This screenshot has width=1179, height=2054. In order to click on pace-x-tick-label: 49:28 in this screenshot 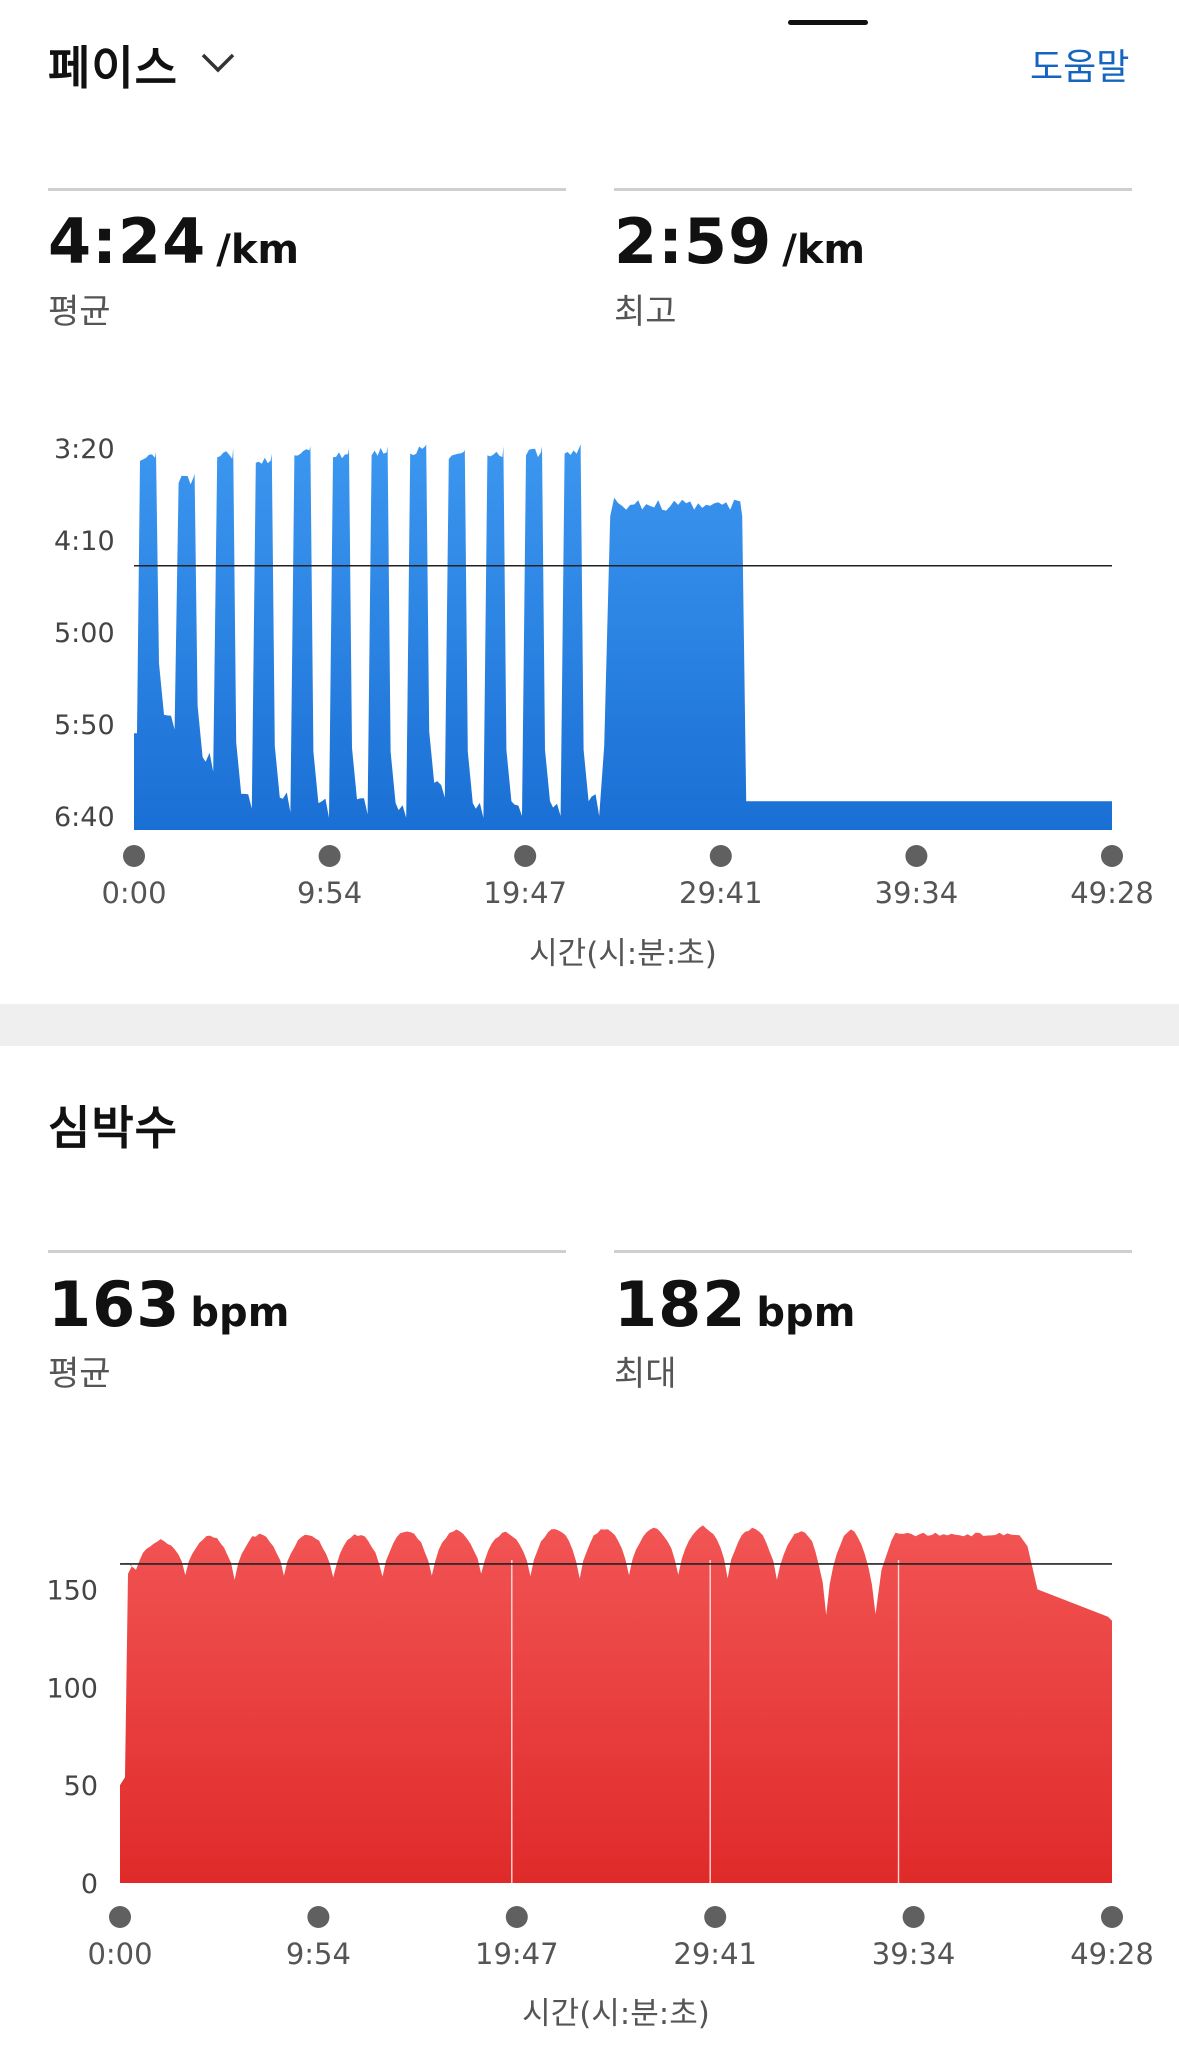, I will do `click(1112, 893)`.